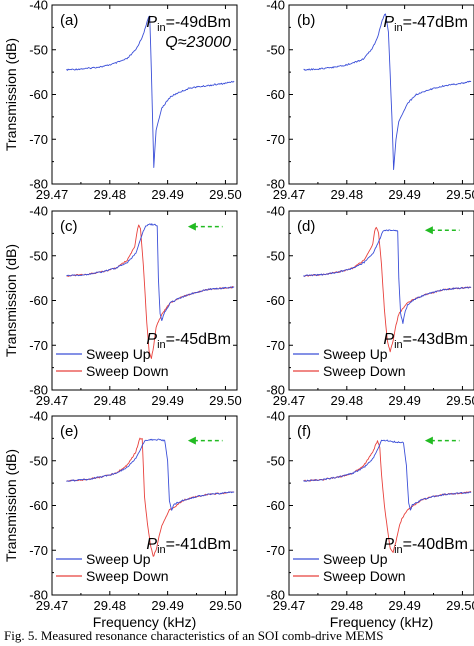 This screenshot has width=474, height=646. What do you see at coordinates (306, 226) in the screenshot?
I see `panel-label: (d)` at bounding box center [306, 226].